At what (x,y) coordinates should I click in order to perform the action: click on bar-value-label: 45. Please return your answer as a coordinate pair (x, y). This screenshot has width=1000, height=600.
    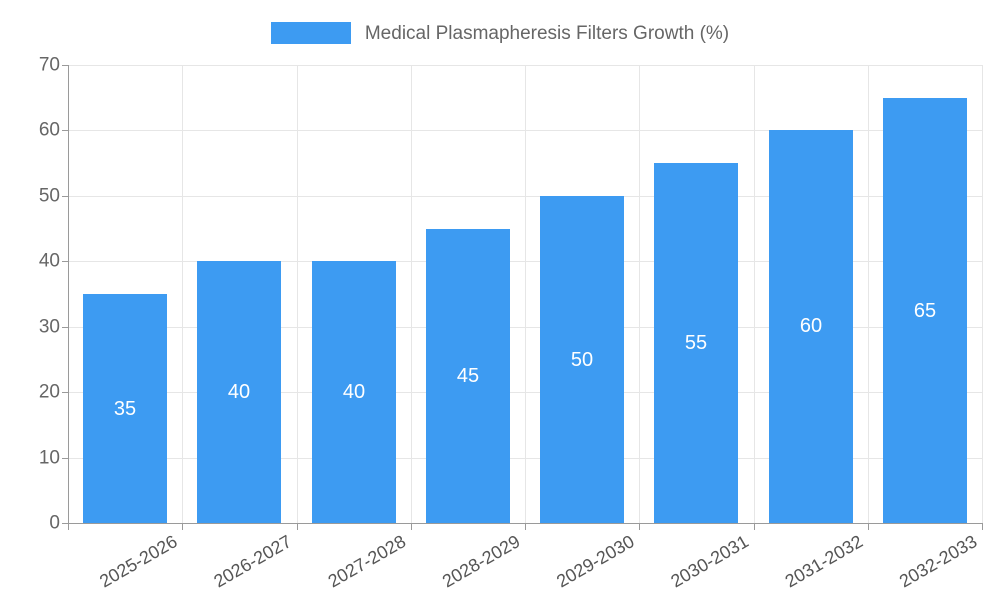
    Looking at the image, I should click on (468, 375).